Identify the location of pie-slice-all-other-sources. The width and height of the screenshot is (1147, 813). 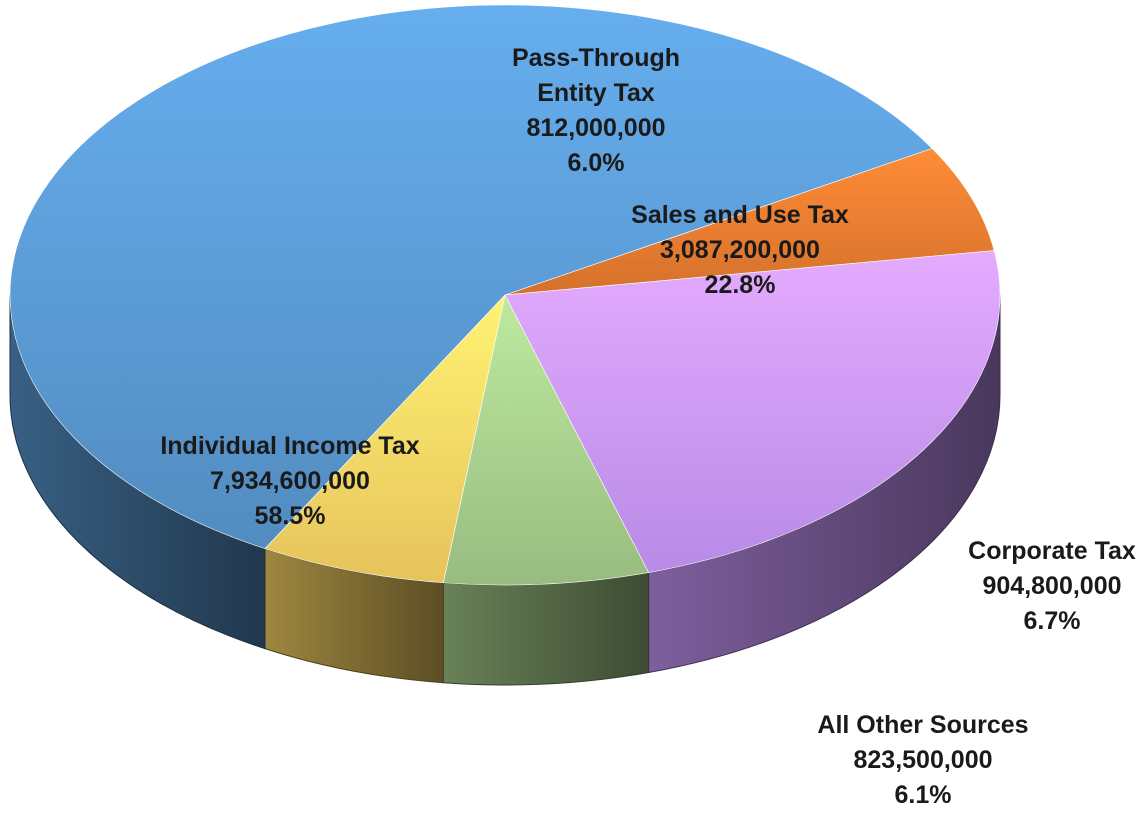
(385, 439).